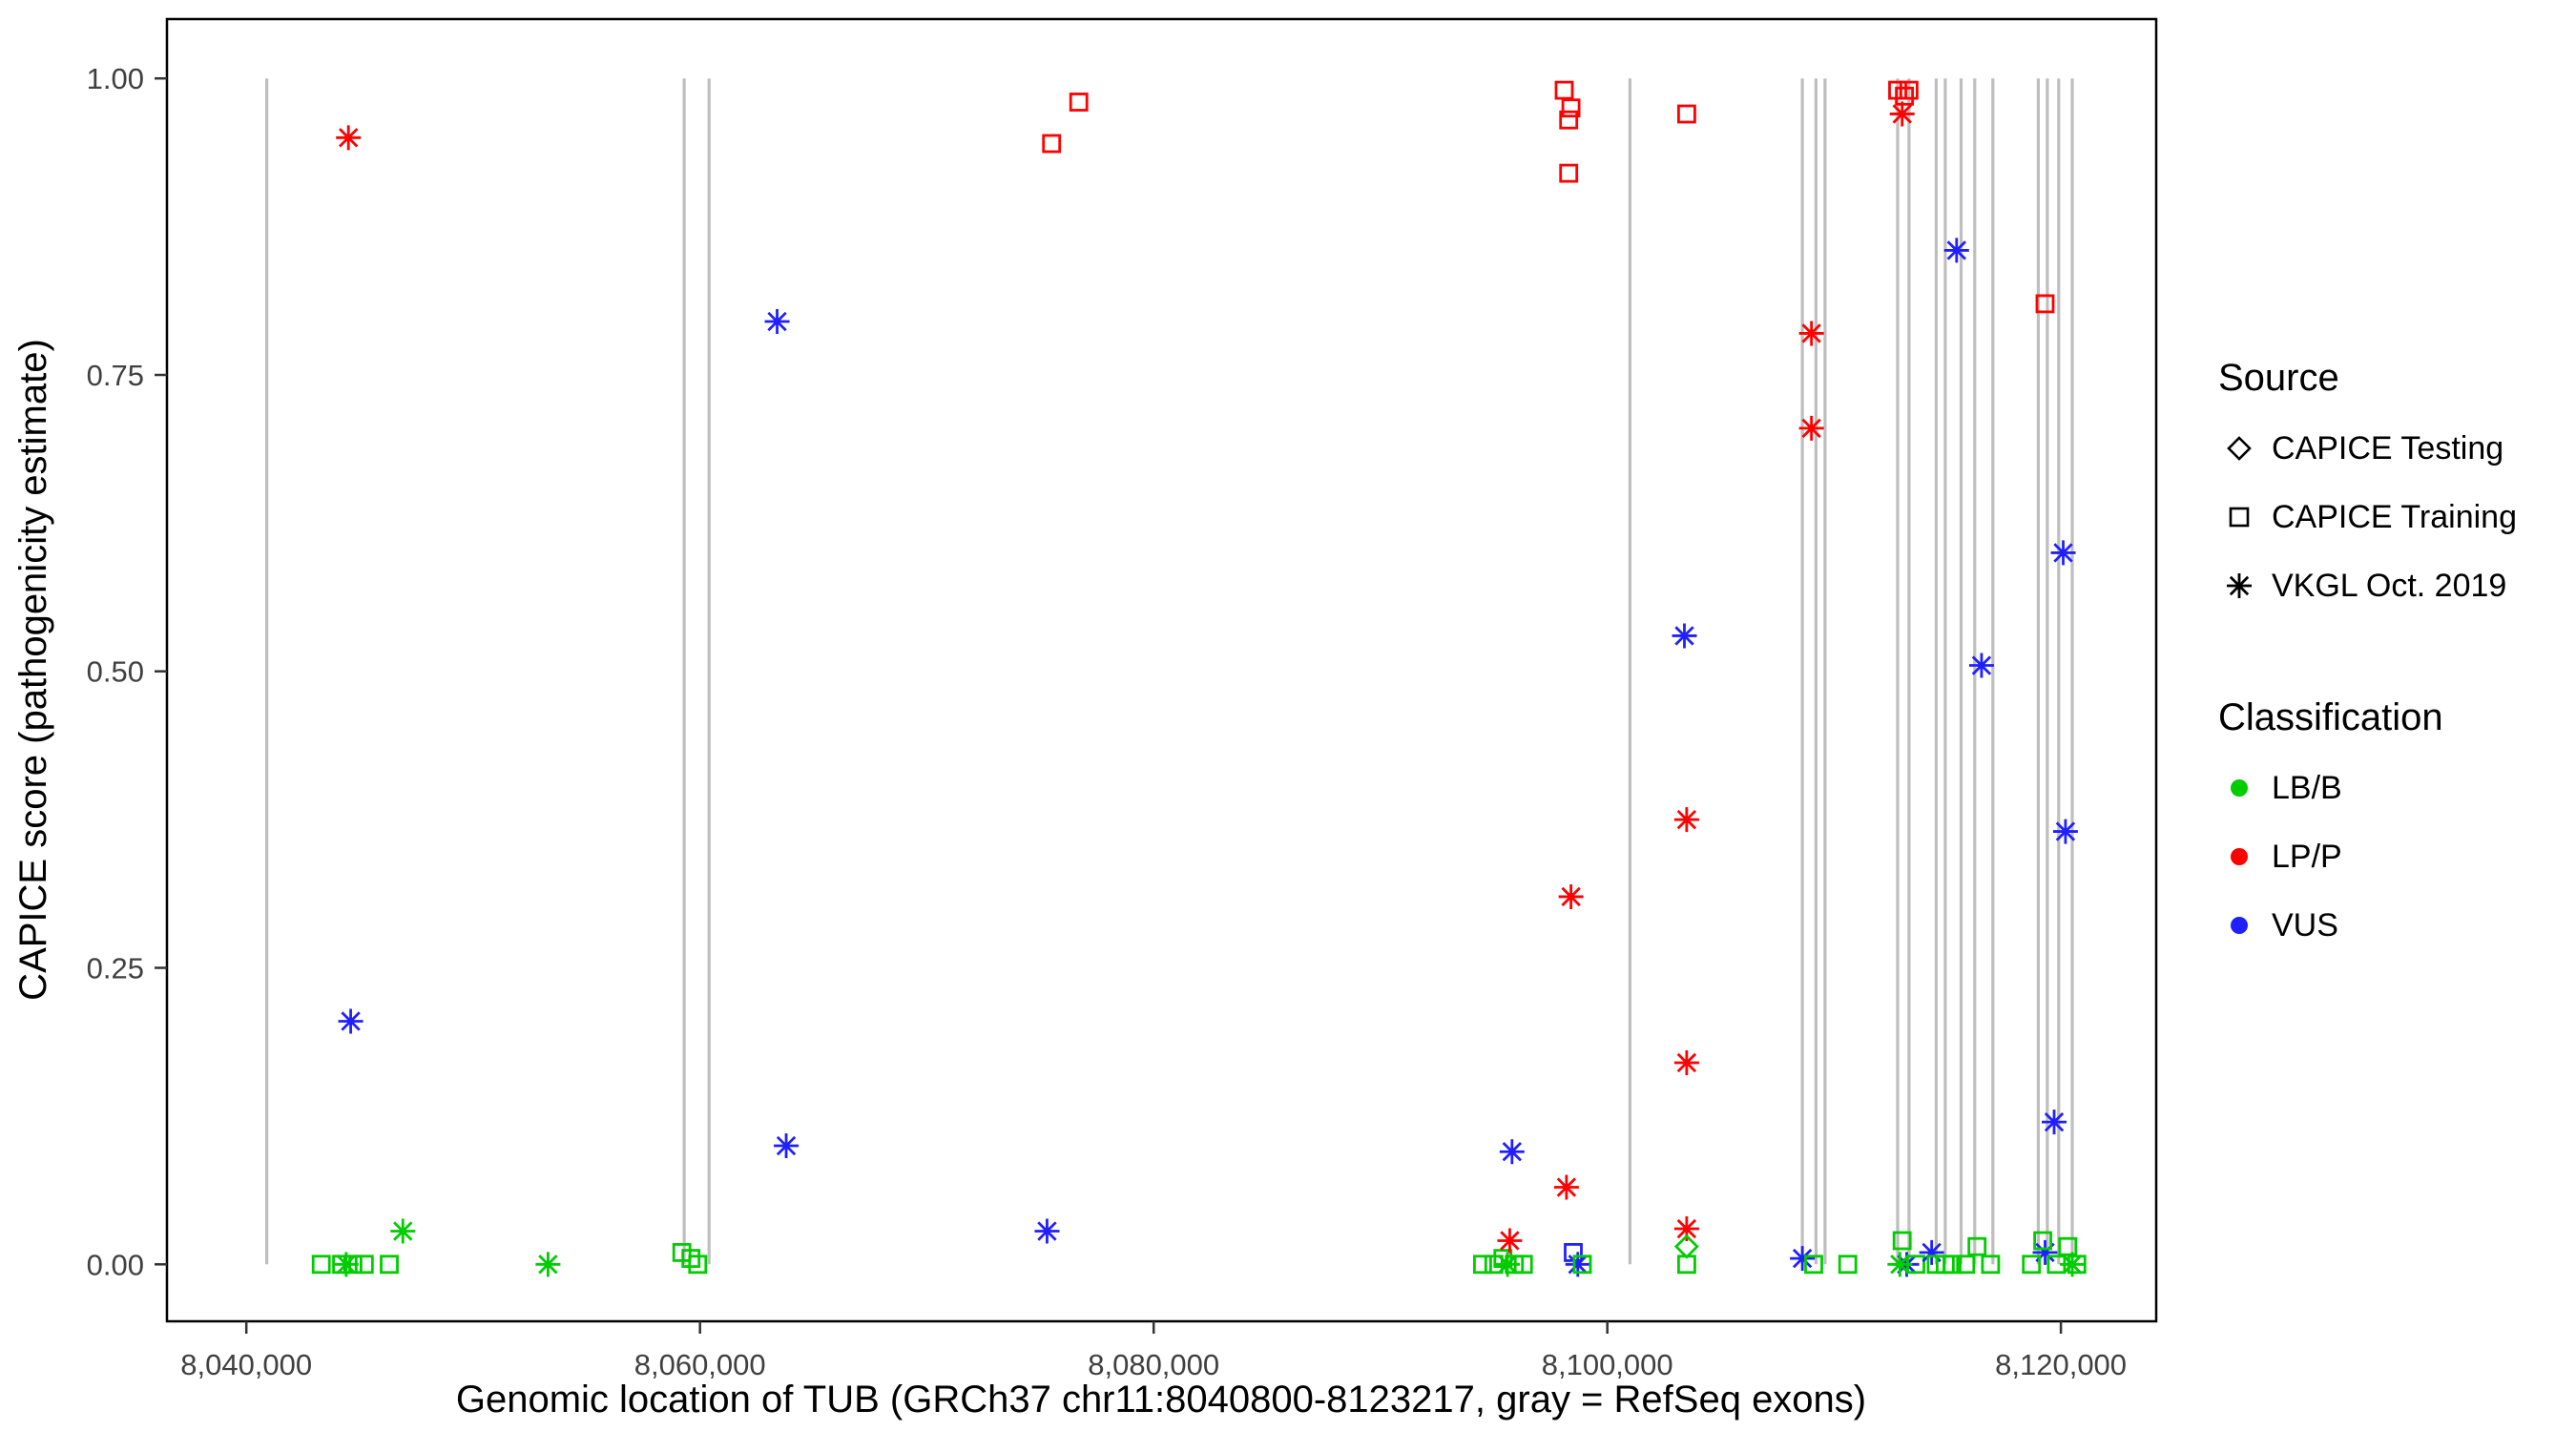 Image resolution: width=2576 pixels, height=1431 pixels. Describe the element at coordinates (115, 1264) in the screenshot. I see `y-tick-label: 0.00` at that location.